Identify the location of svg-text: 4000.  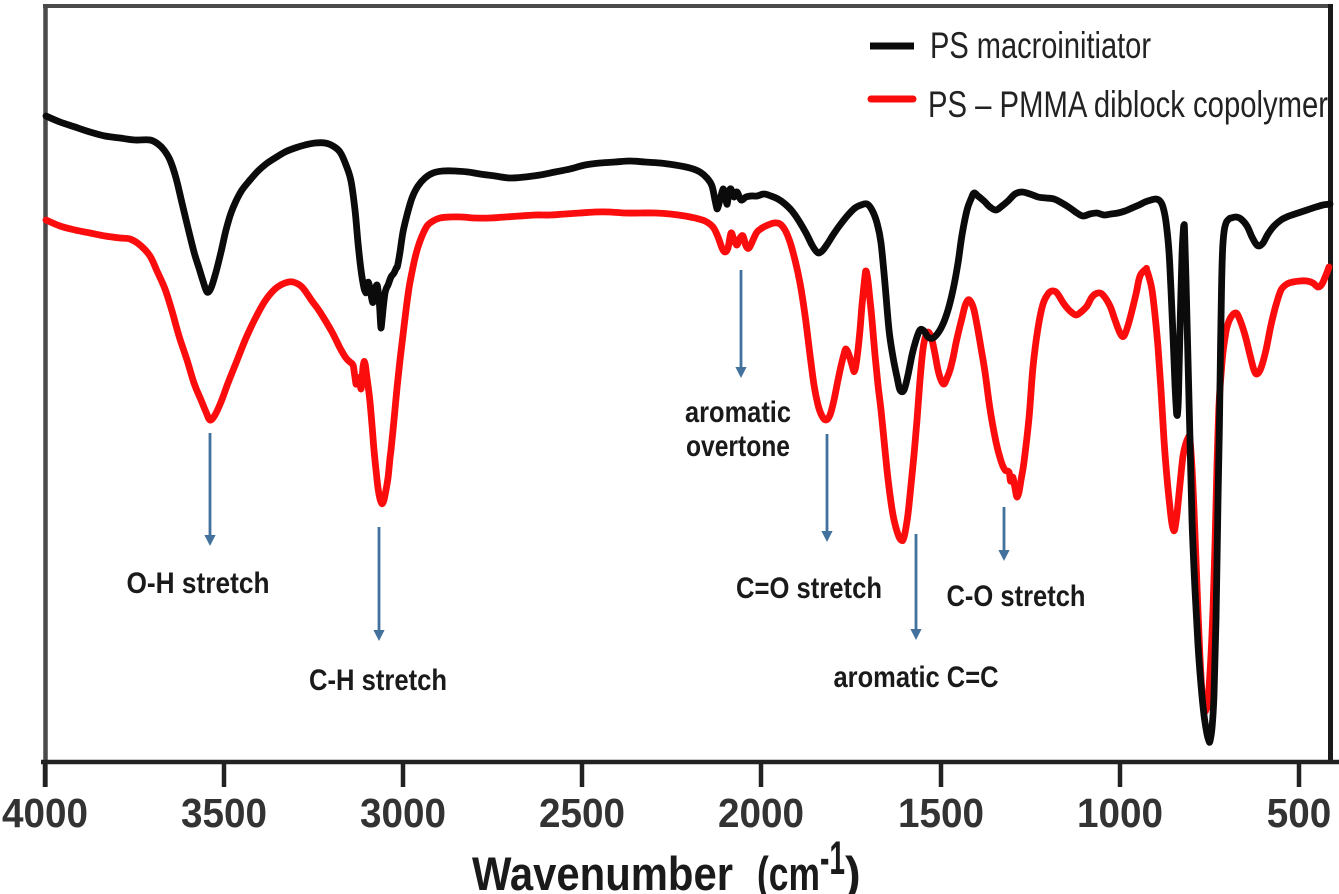
(45, 813).